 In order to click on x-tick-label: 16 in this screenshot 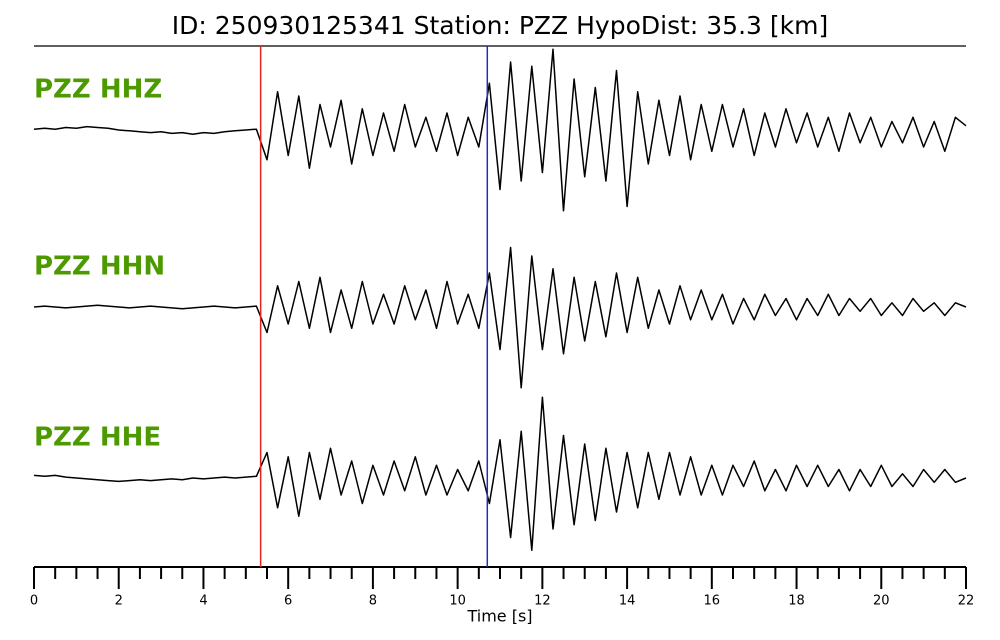, I will do `click(712, 601)`.